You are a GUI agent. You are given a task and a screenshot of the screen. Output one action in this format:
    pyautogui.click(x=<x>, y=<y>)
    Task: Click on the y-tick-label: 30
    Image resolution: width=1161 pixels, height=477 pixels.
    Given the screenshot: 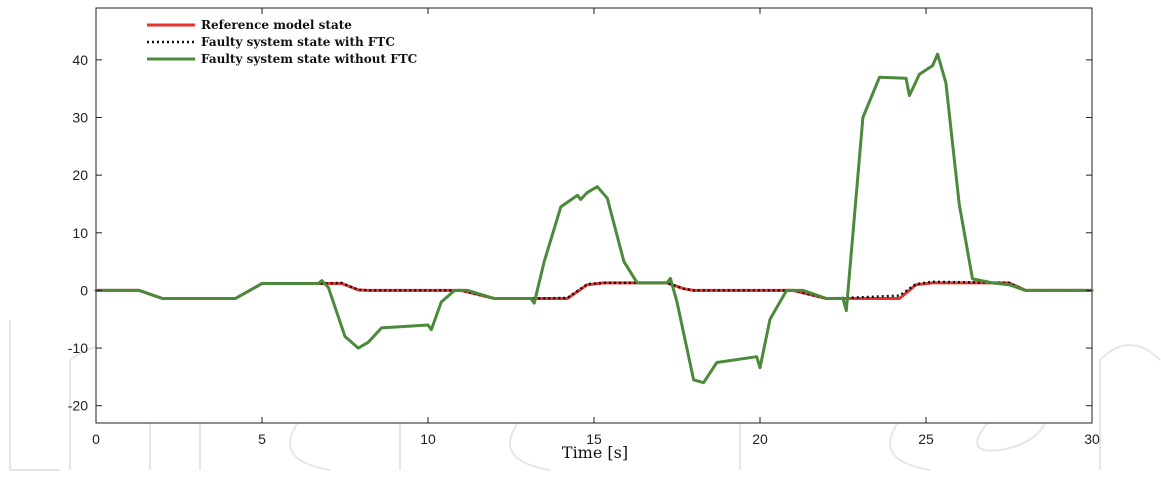 What is the action you would take?
    pyautogui.click(x=80, y=118)
    